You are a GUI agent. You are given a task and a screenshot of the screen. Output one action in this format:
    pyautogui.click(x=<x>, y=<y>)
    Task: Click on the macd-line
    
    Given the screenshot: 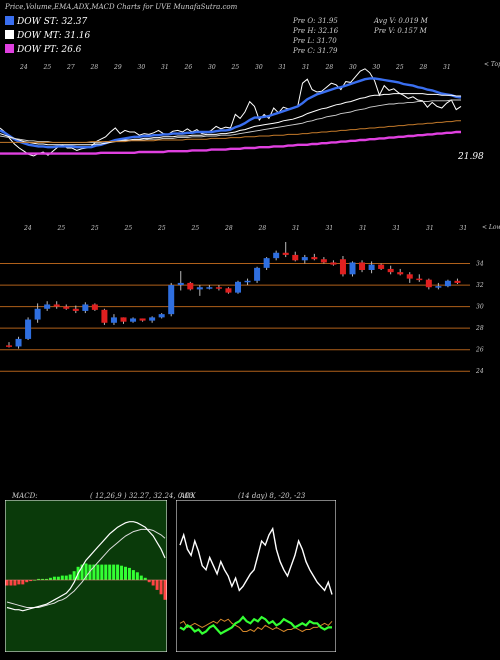 What is the action you would take?
    pyautogui.click(x=86, y=566)
    